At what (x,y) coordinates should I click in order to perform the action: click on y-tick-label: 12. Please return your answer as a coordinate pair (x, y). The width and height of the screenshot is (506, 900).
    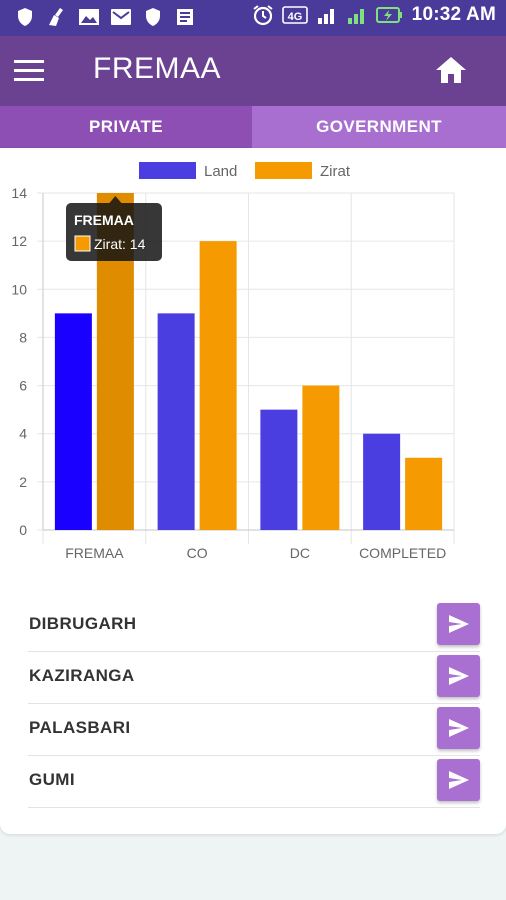
    Looking at the image, I should click on (19, 241).